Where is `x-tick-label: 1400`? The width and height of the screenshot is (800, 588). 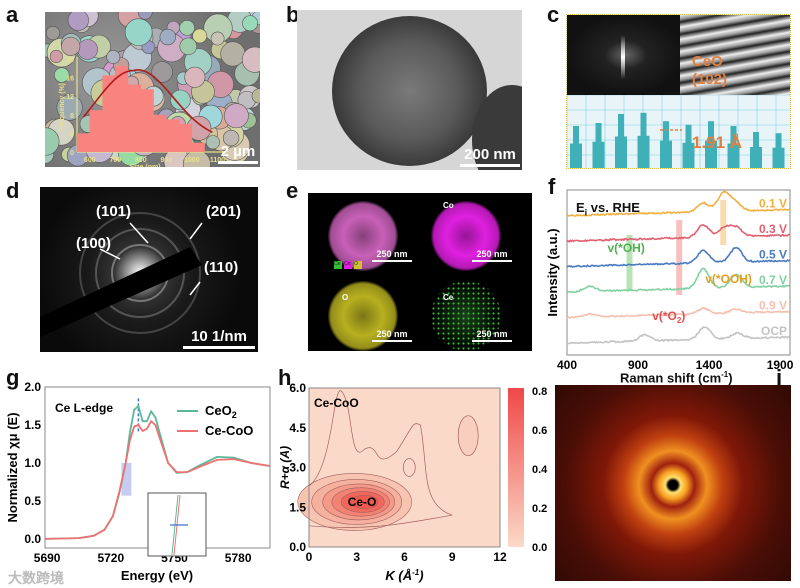 x-tick-label: 1400 is located at coordinates (709, 365).